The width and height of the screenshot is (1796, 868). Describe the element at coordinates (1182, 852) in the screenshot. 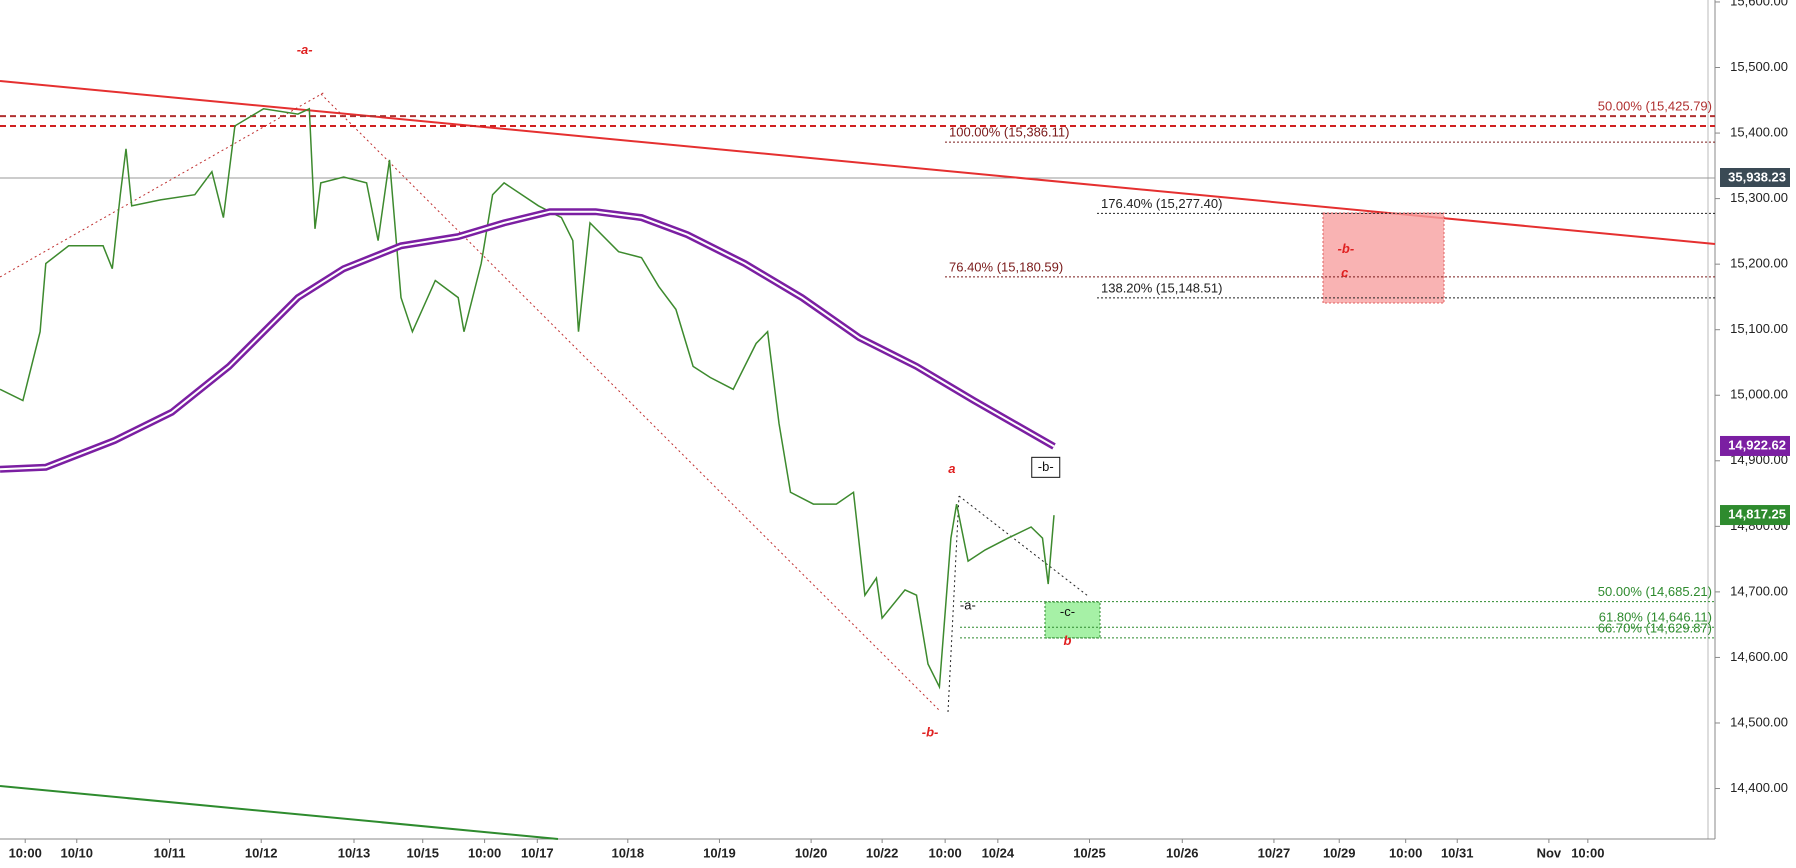

I see `x-tick-label: 10/26` at that location.